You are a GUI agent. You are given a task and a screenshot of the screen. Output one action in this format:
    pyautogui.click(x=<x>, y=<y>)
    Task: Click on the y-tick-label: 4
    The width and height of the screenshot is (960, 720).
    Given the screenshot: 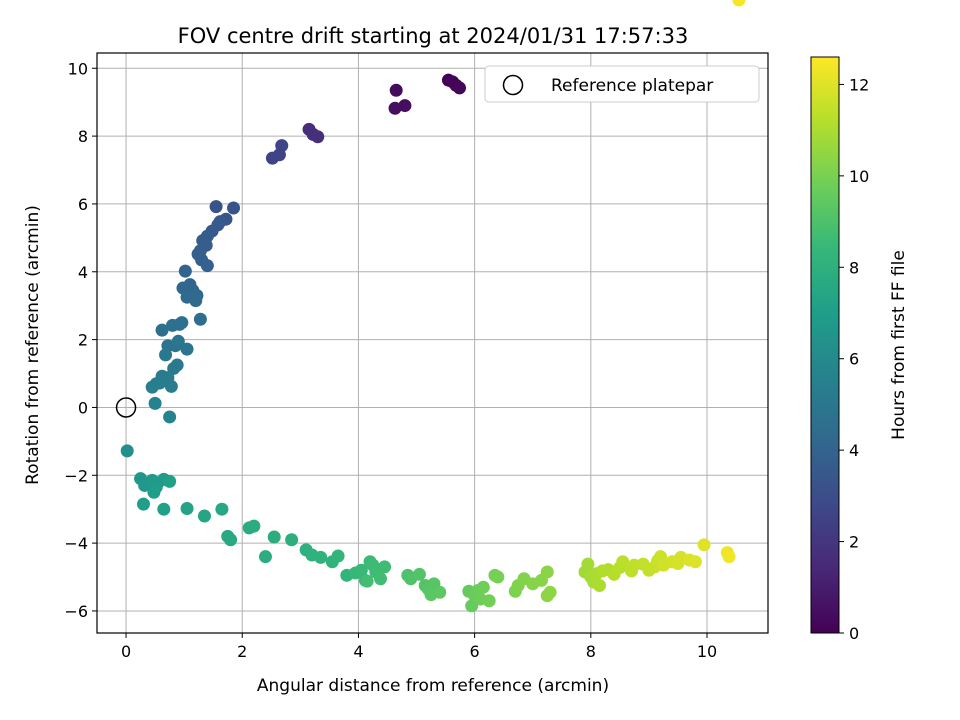 What is the action you would take?
    pyautogui.click(x=83, y=272)
    